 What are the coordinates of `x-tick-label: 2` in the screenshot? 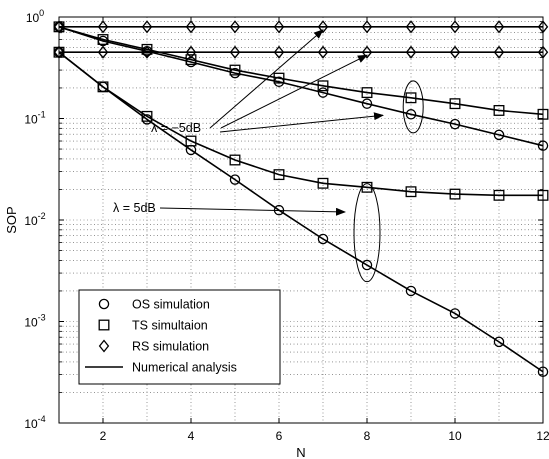 It's located at (103, 436).